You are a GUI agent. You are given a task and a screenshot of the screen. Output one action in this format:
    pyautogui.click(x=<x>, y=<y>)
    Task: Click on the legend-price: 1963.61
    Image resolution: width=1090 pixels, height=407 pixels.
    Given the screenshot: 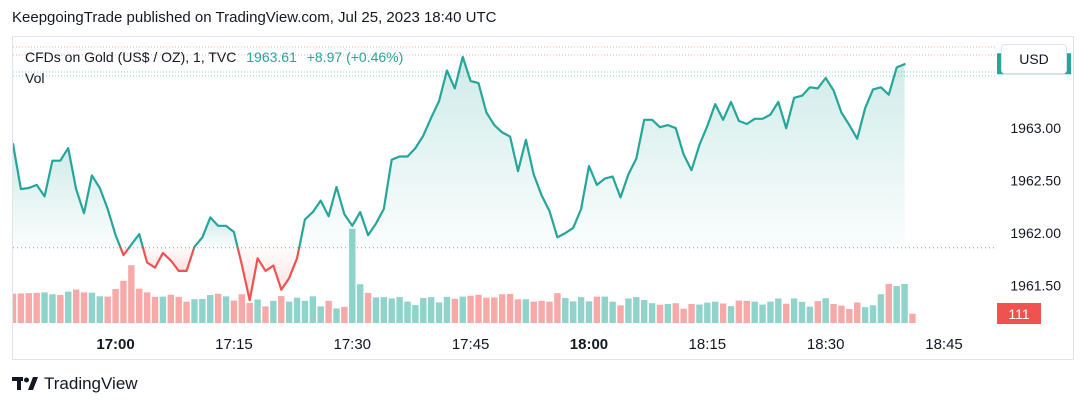 What is the action you would take?
    pyautogui.click(x=271, y=57)
    